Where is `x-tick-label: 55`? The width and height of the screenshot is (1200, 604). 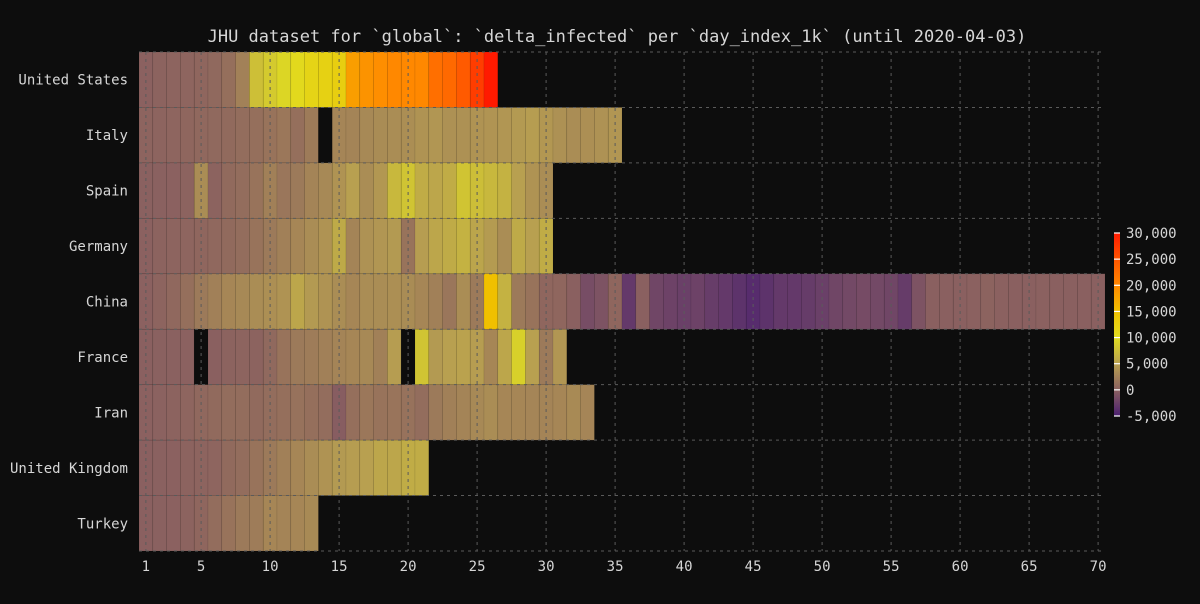 x-tick-label: 55 is located at coordinates (891, 567).